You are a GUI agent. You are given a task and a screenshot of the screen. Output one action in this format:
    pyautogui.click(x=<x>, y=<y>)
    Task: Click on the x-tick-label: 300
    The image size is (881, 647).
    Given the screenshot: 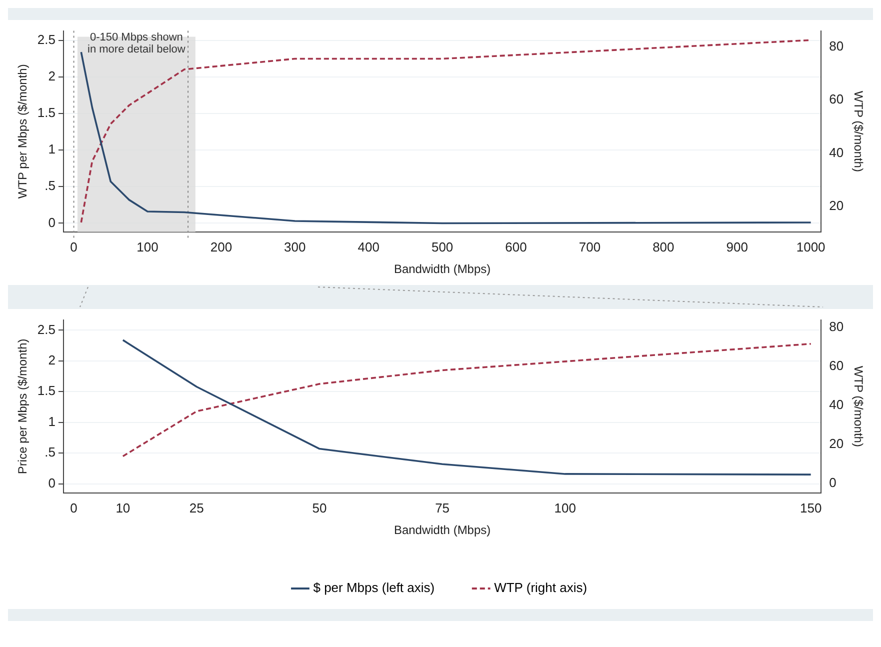 What is the action you would take?
    pyautogui.click(x=295, y=246)
    